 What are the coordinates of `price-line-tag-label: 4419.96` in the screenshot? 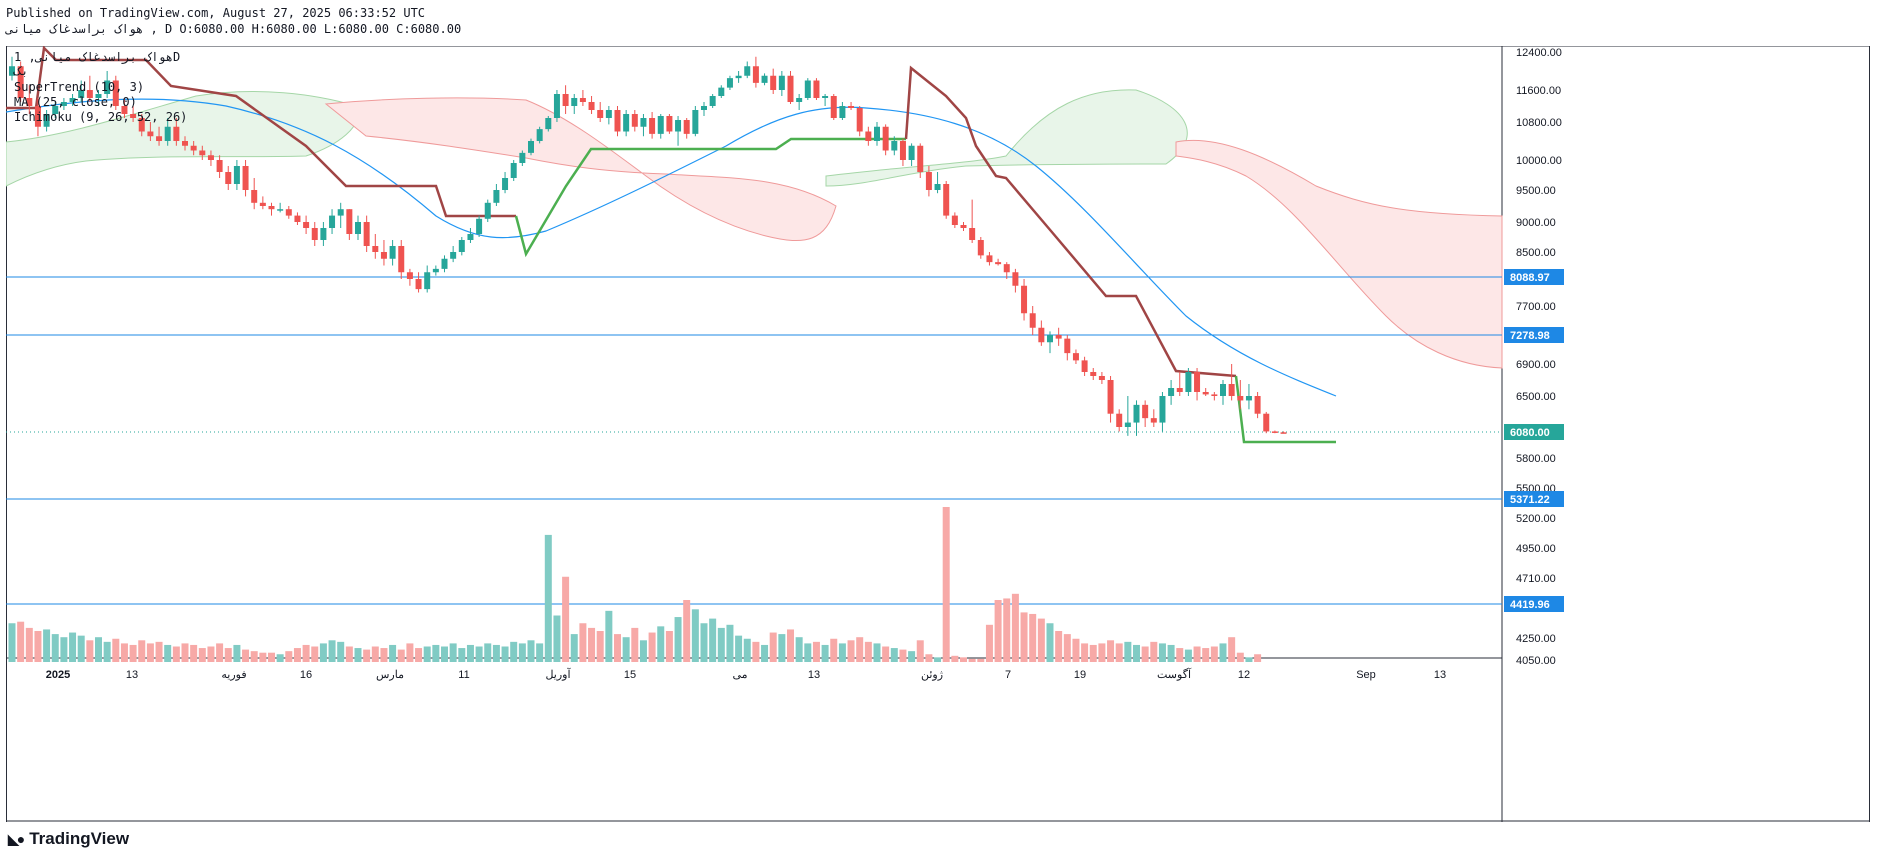 It's located at (1530, 605).